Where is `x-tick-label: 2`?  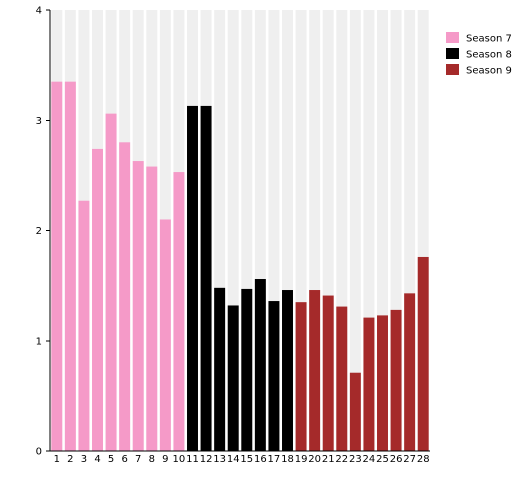 x-tick-label: 2 is located at coordinates (70, 459).